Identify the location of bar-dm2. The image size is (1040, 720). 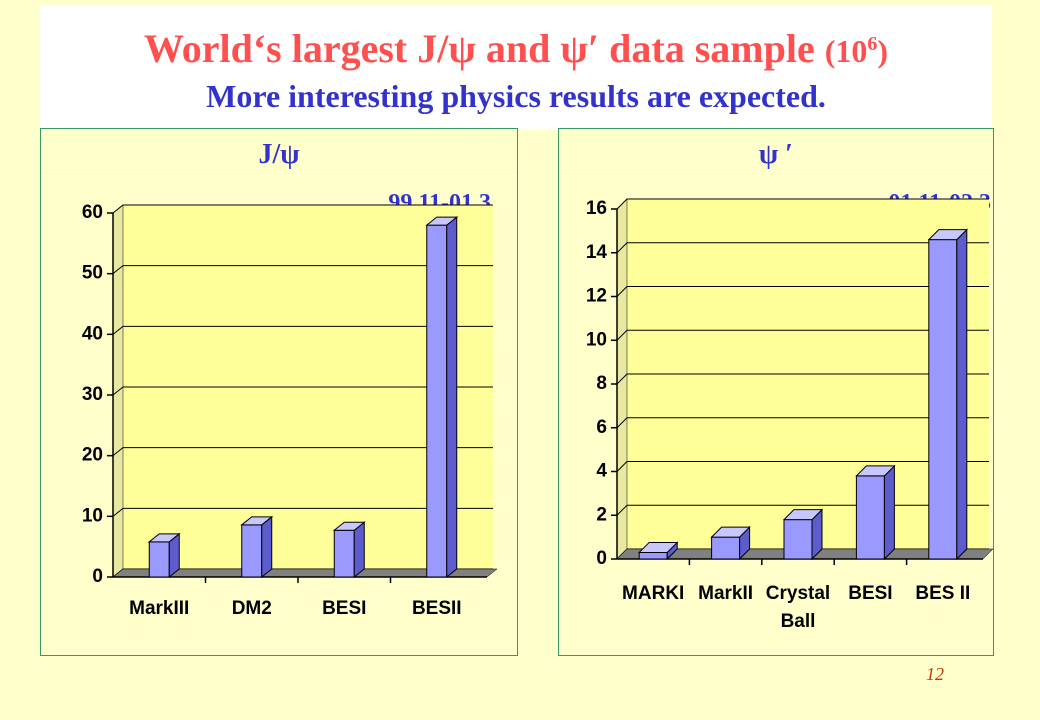
(257, 547).